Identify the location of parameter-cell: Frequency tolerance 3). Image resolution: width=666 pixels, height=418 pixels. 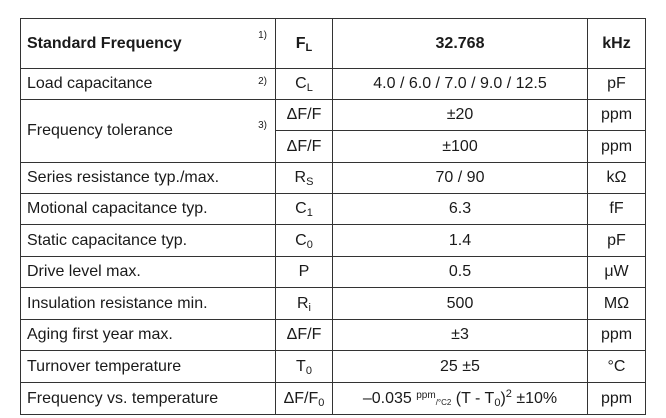
(148, 131).